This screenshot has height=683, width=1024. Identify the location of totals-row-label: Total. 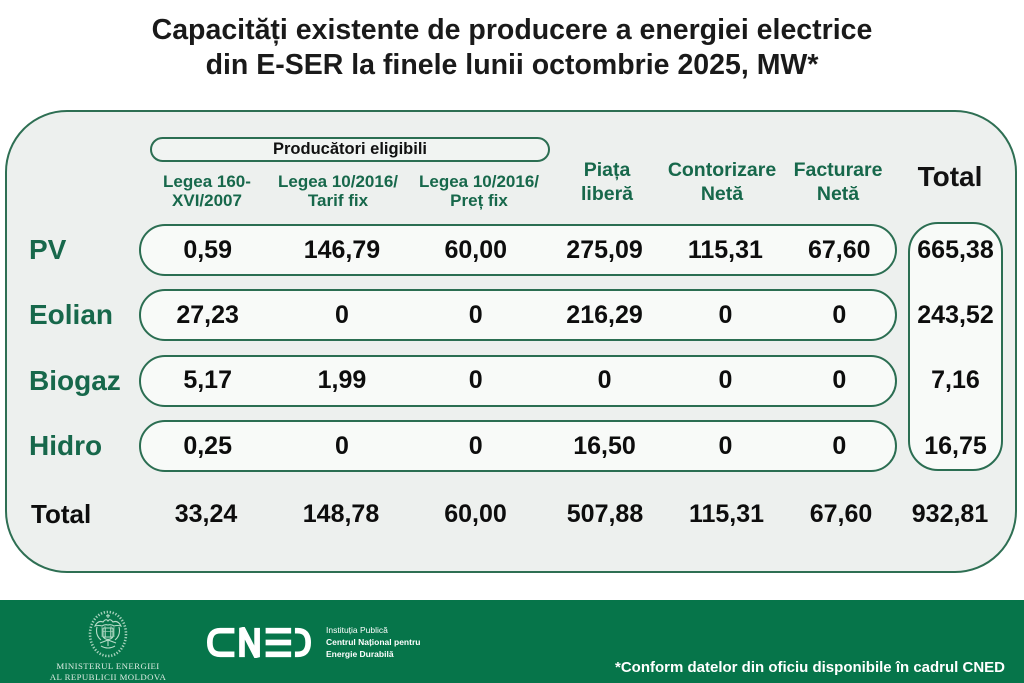
(61, 513).